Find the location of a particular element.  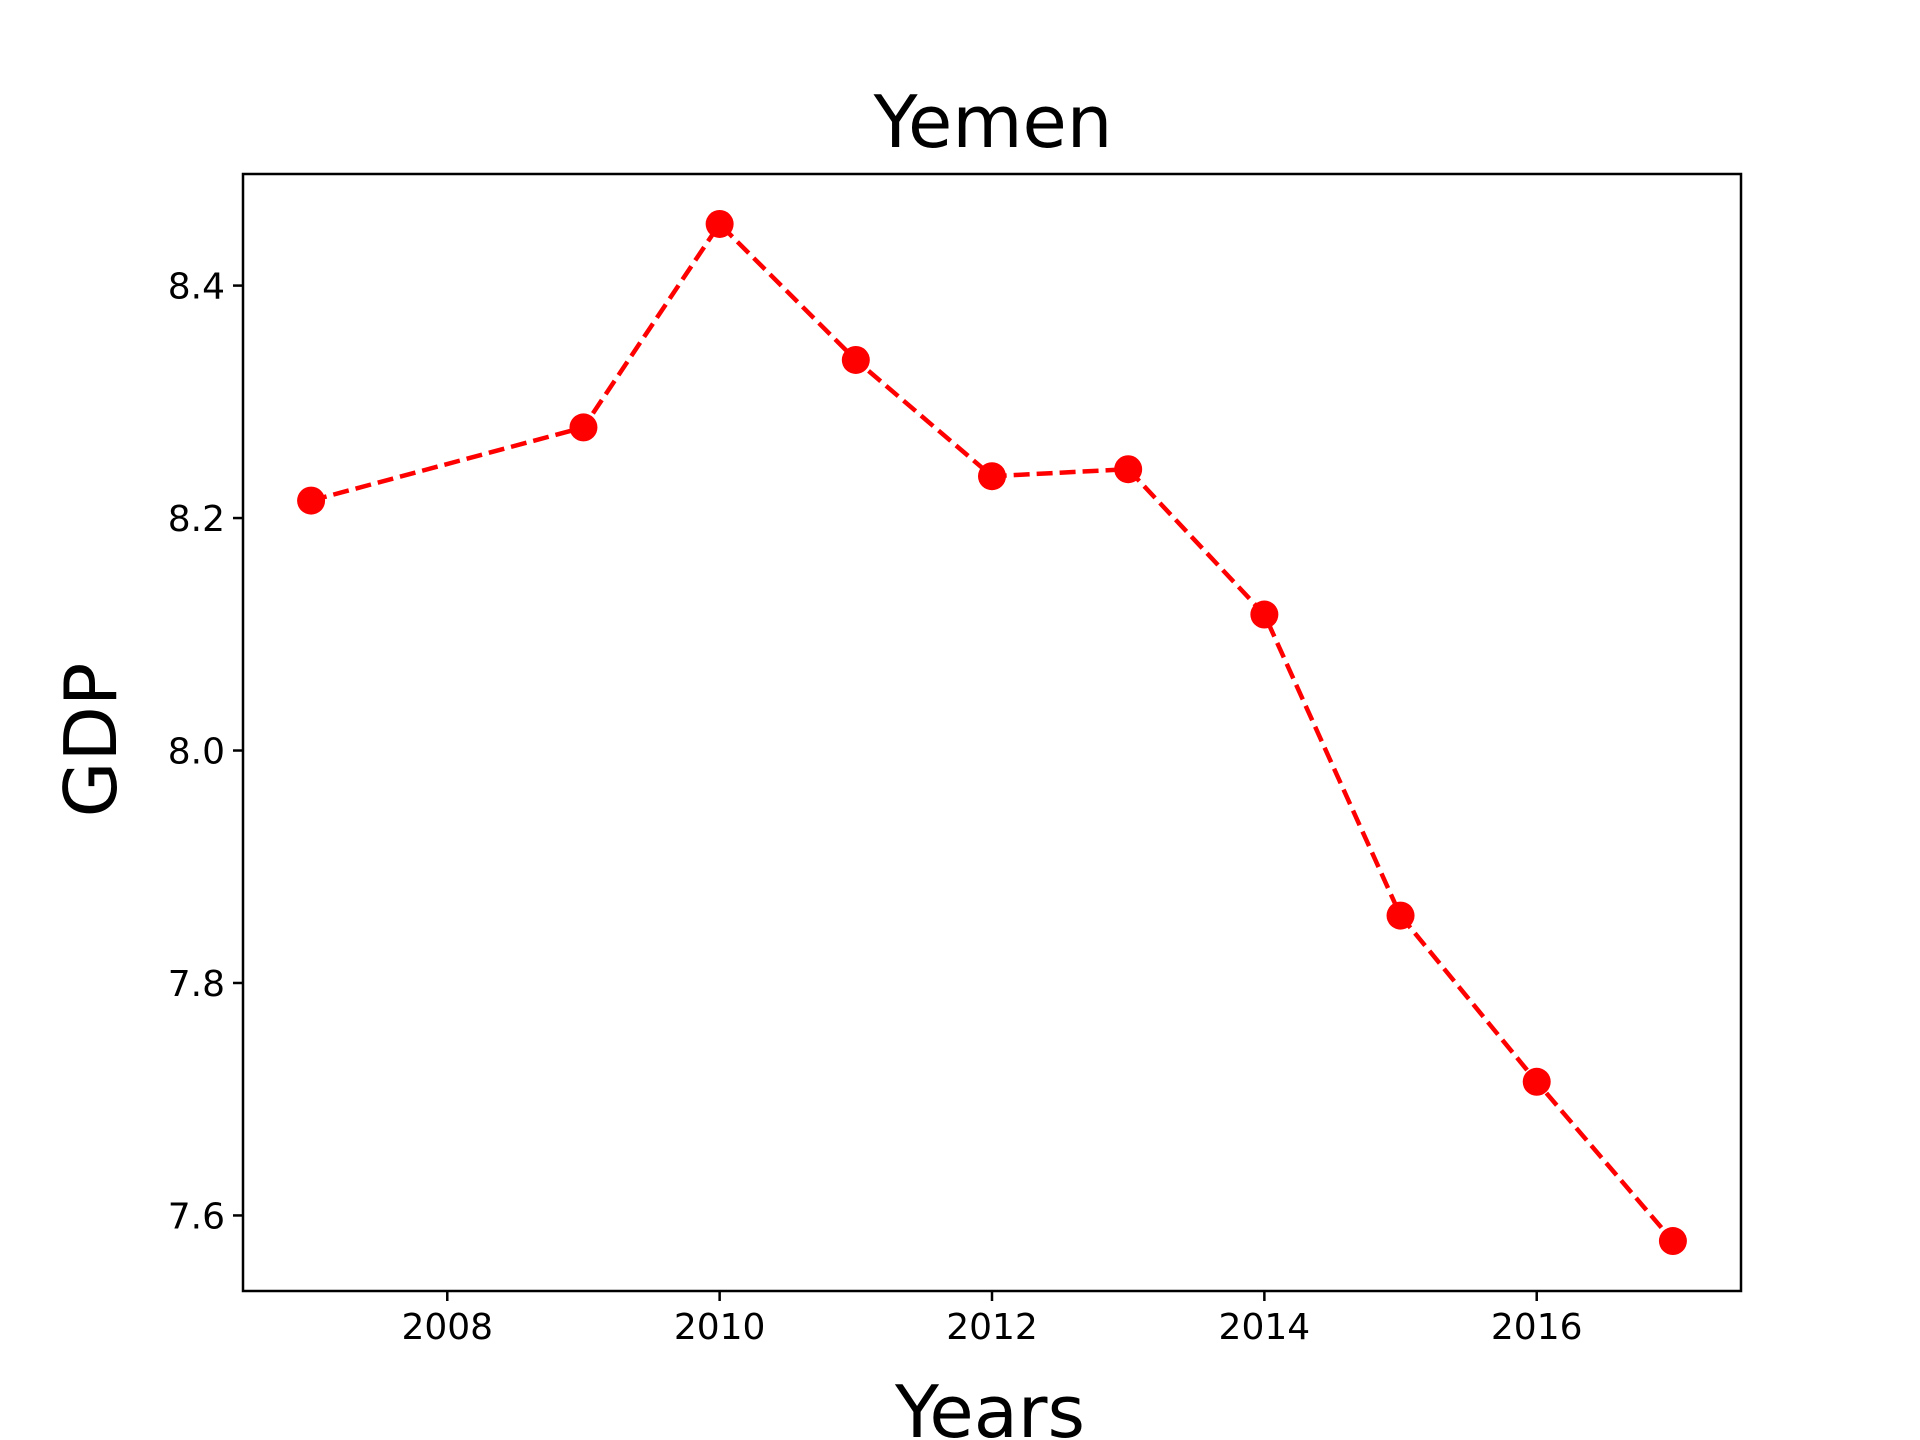

x-tick-label: 2016 is located at coordinates (1537, 1327).